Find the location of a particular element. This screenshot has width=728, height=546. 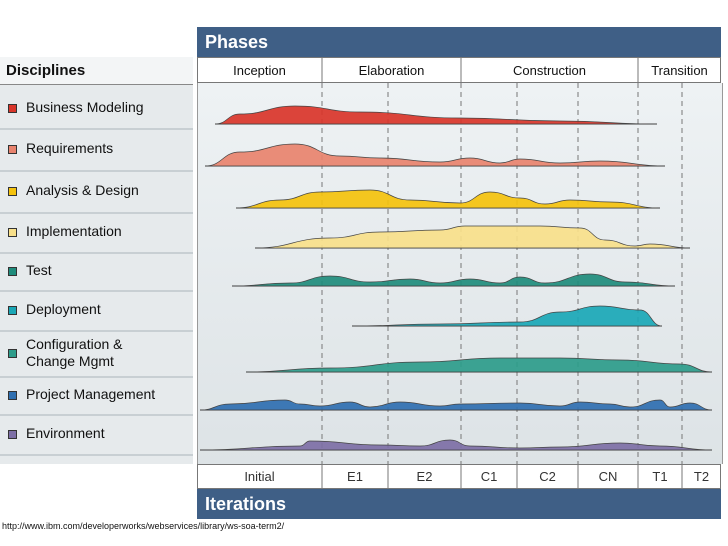

phases-header is located at coordinates (459, 42).